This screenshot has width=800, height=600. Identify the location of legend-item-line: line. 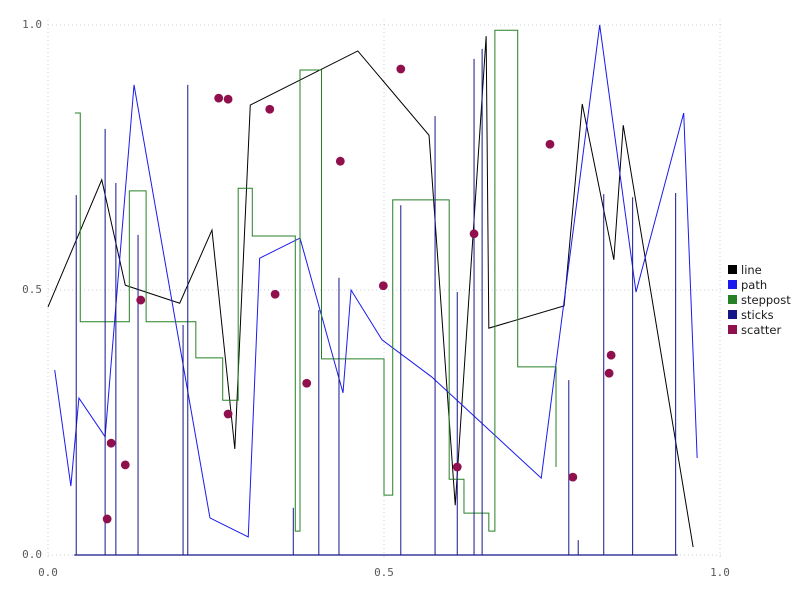
(759, 269).